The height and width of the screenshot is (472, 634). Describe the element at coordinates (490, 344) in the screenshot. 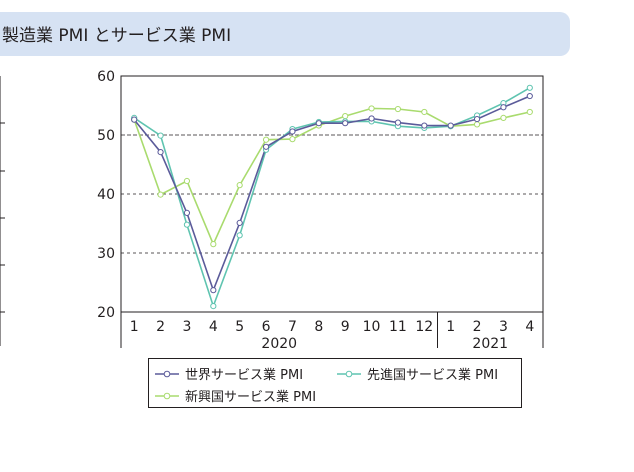

I see `year-label: 2021` at that location.